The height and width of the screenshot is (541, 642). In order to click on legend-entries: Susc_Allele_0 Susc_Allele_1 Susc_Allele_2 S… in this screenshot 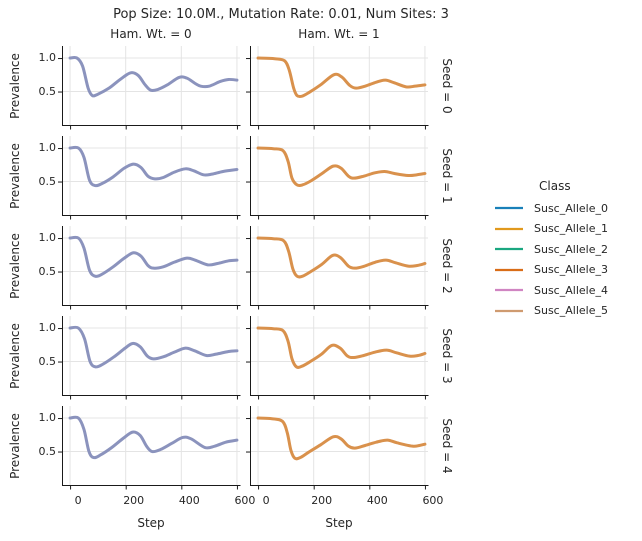, I will do `click(550, 259)`.